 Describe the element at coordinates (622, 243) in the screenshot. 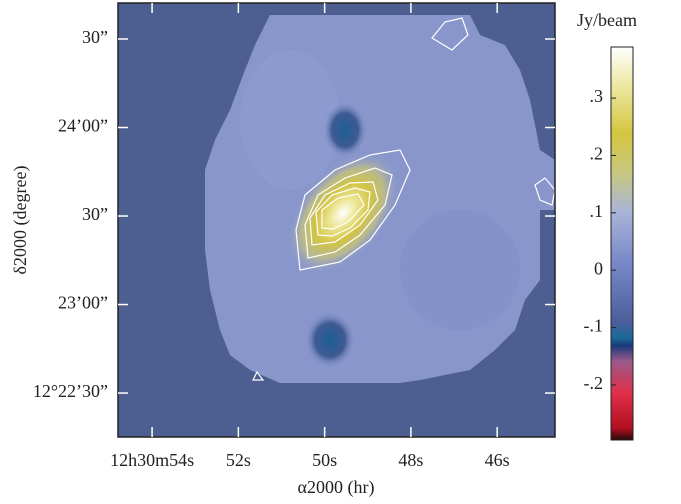

I see `colorbar` at that location.